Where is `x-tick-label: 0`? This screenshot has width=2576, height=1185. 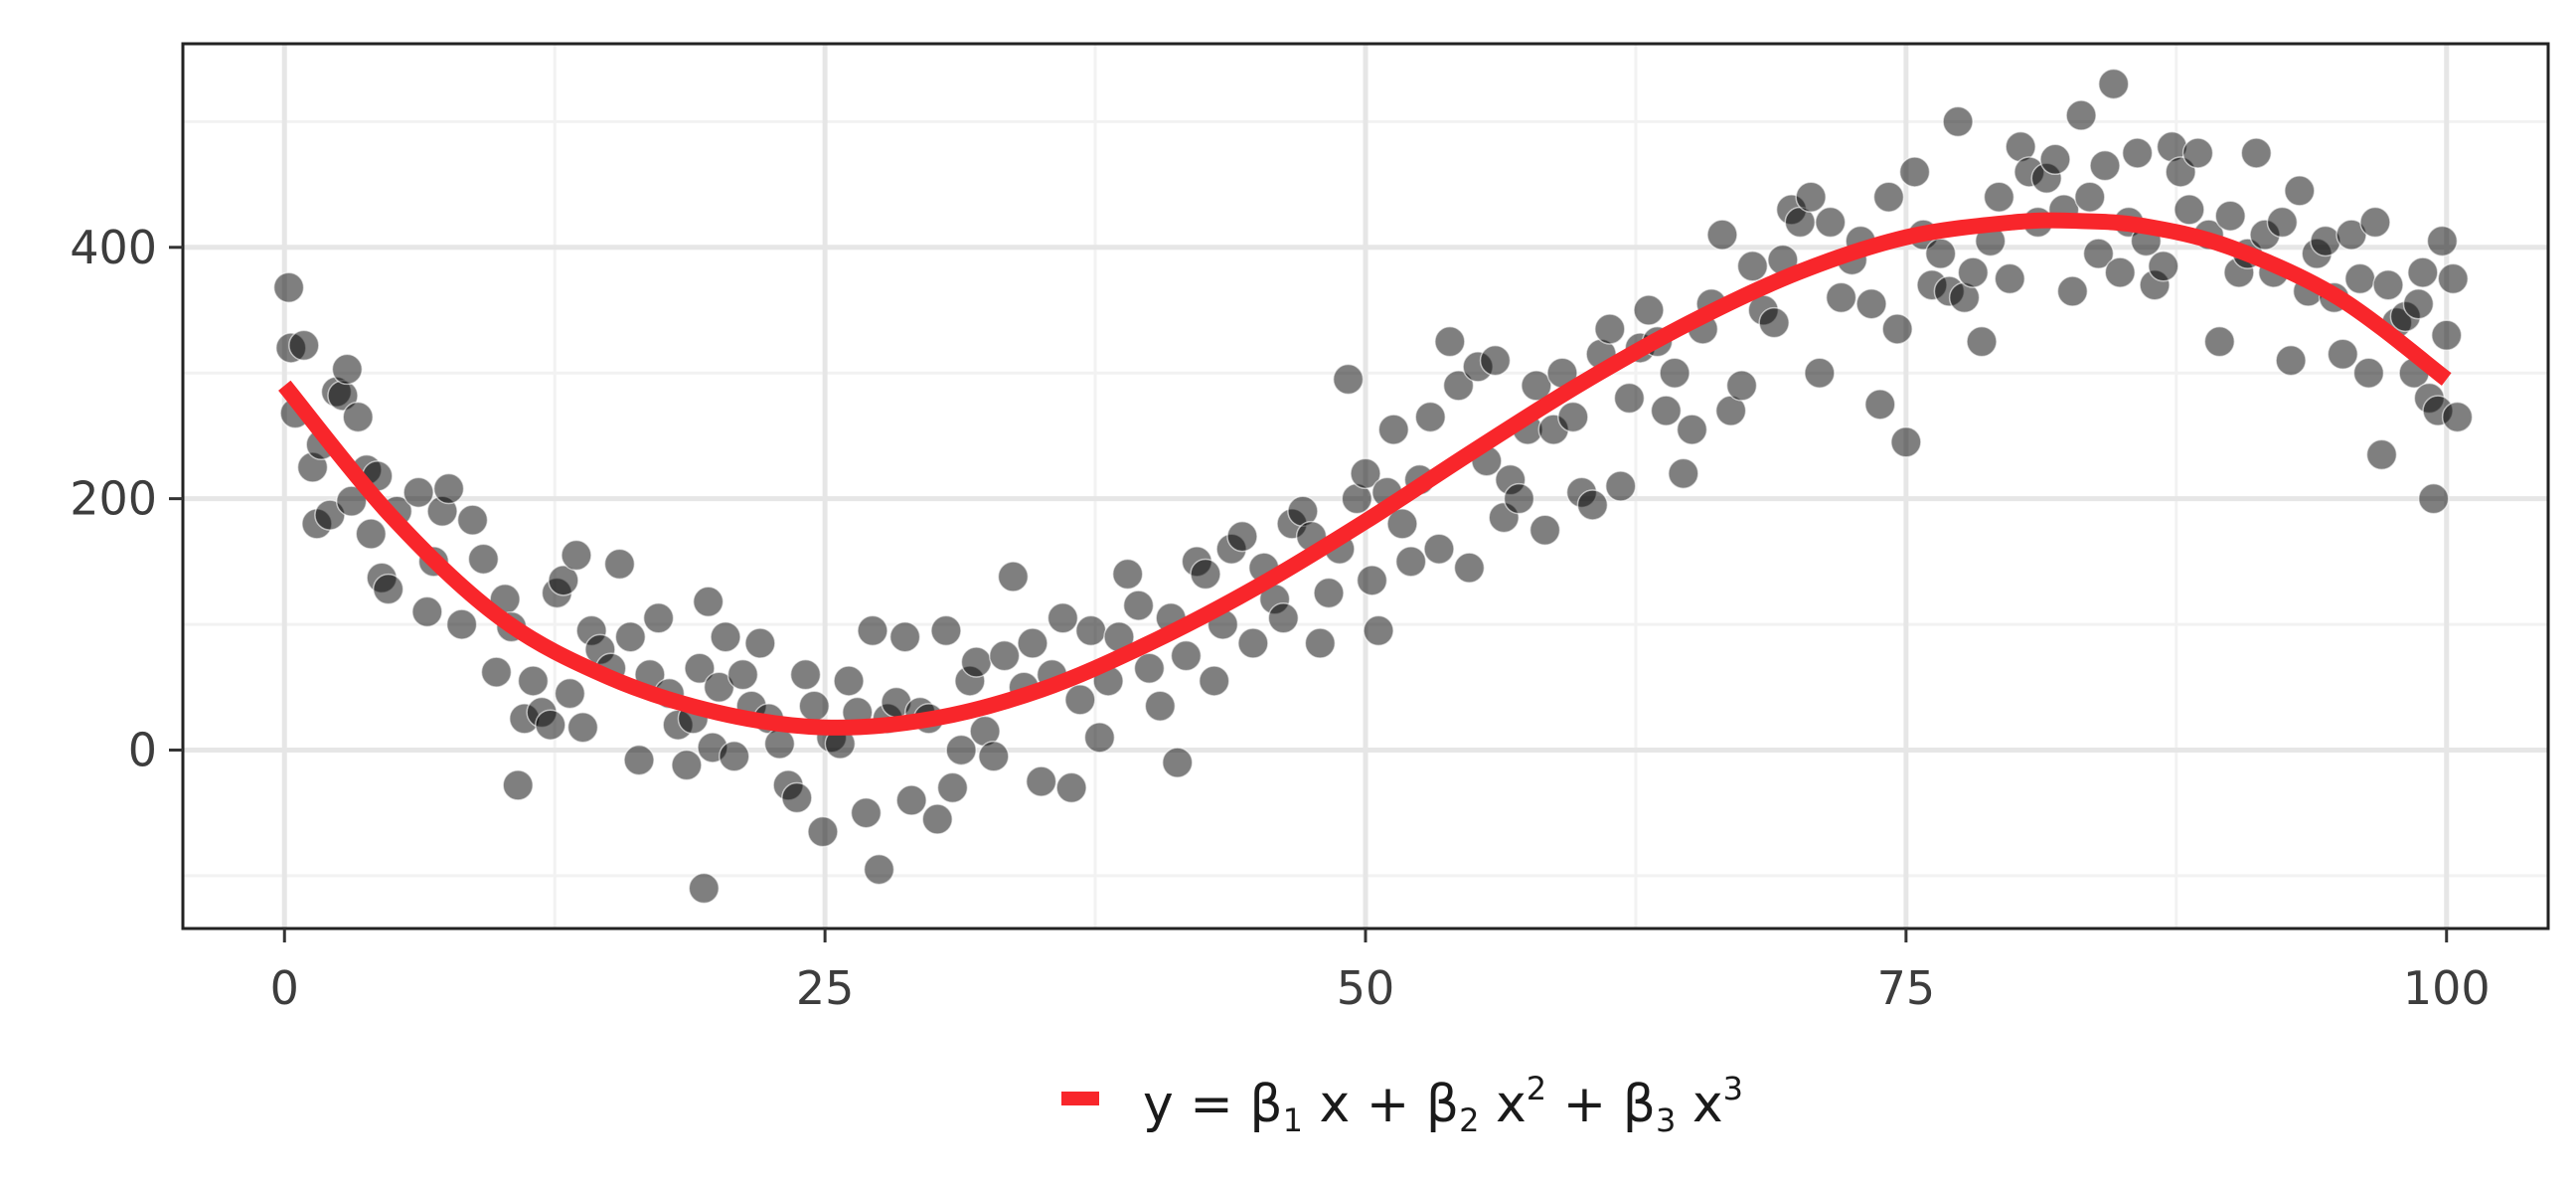
x-tick-label: 0 is located at coordinates (284, 988).